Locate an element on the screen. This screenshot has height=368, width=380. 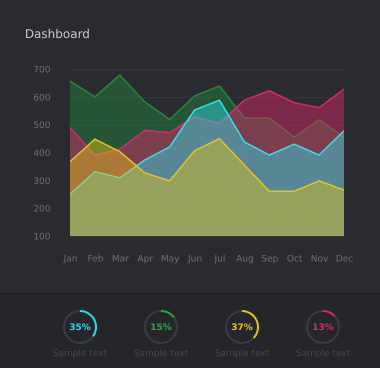
y-tick-label: 600 is located at coordinates (42, 98).